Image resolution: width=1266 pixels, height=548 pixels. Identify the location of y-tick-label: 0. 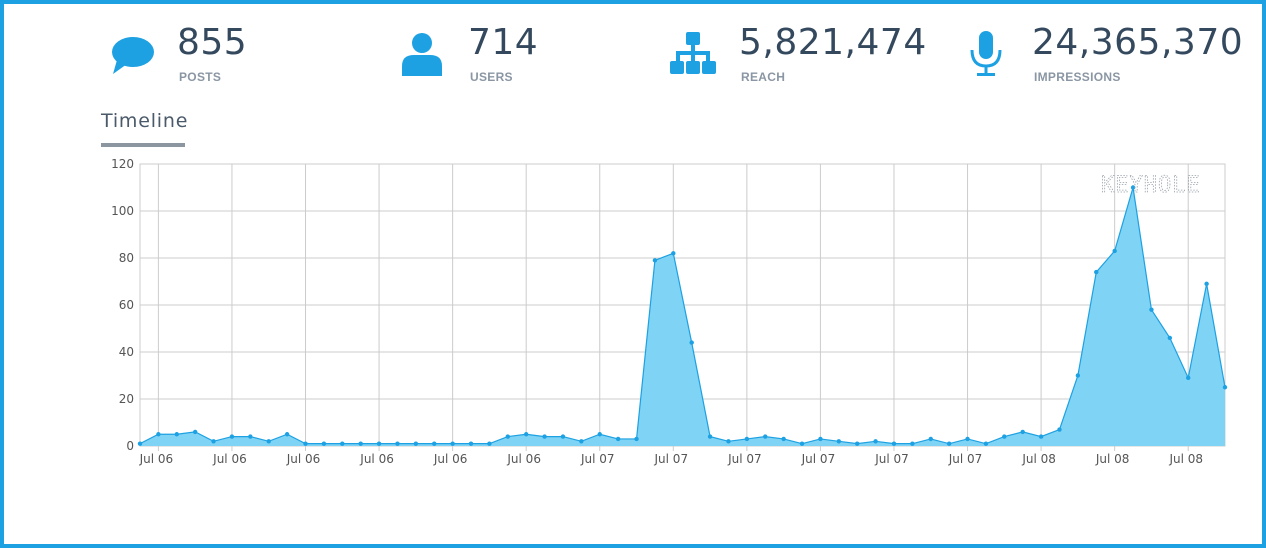
(130, 446).